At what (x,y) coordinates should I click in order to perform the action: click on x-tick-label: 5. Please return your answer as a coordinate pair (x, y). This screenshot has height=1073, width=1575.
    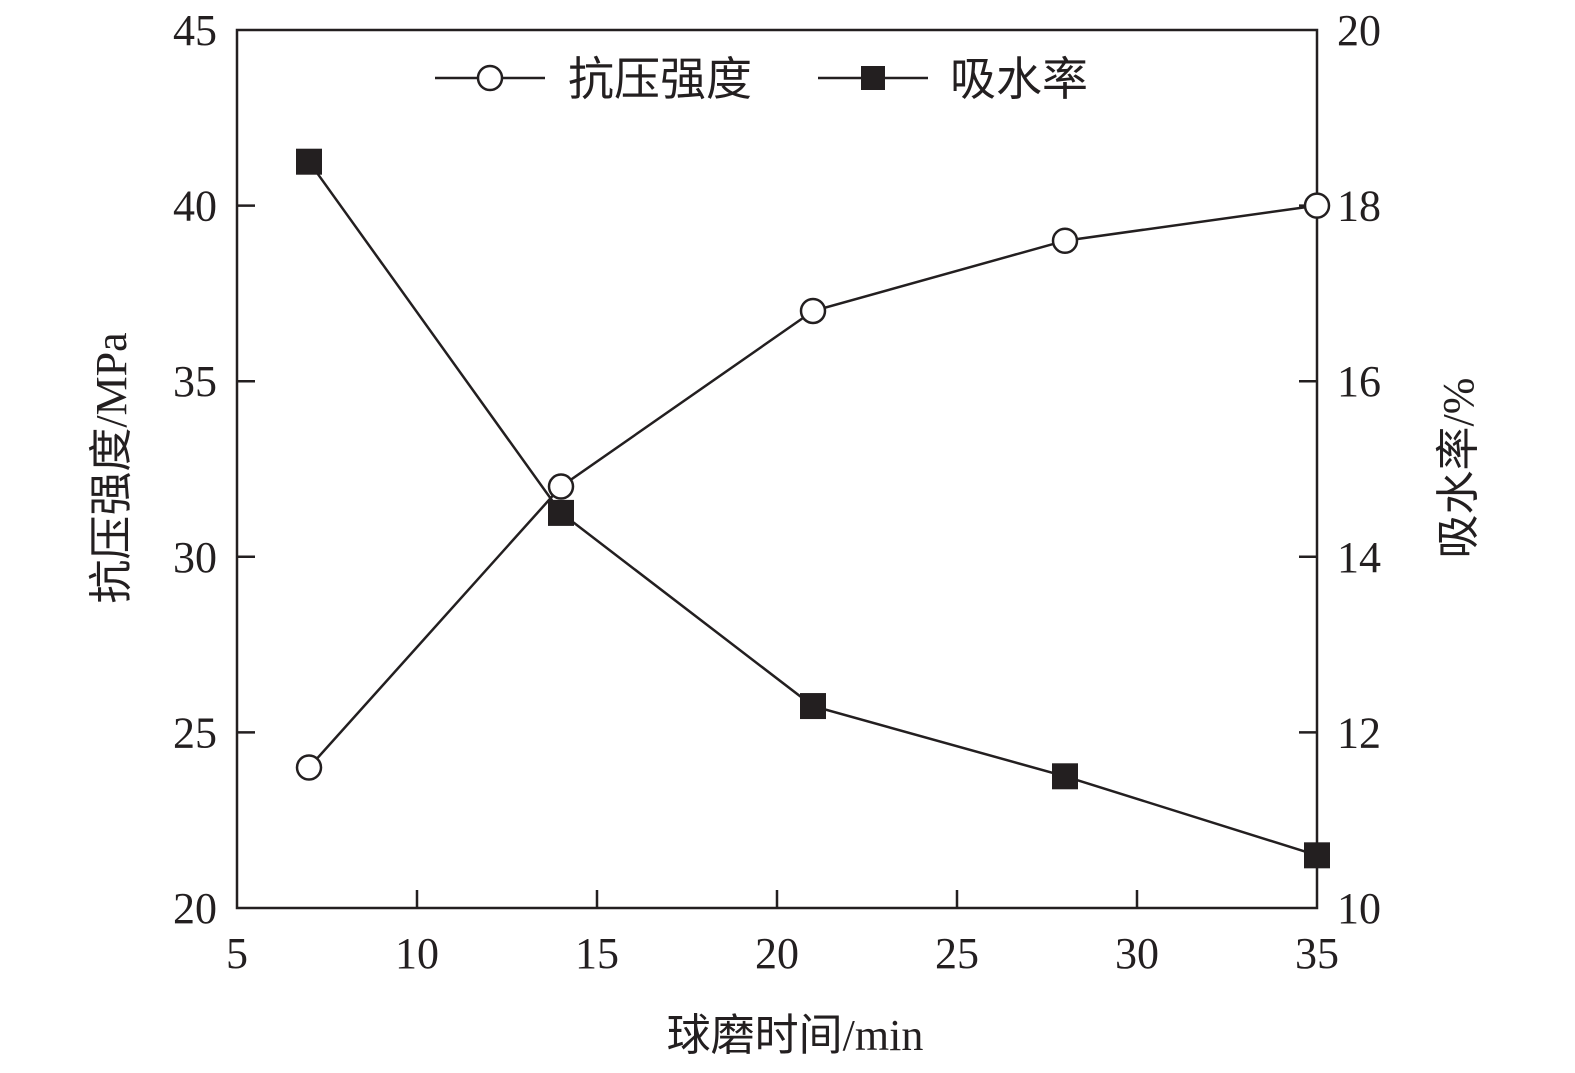
    Looking at the image, I should click on (237, 953).